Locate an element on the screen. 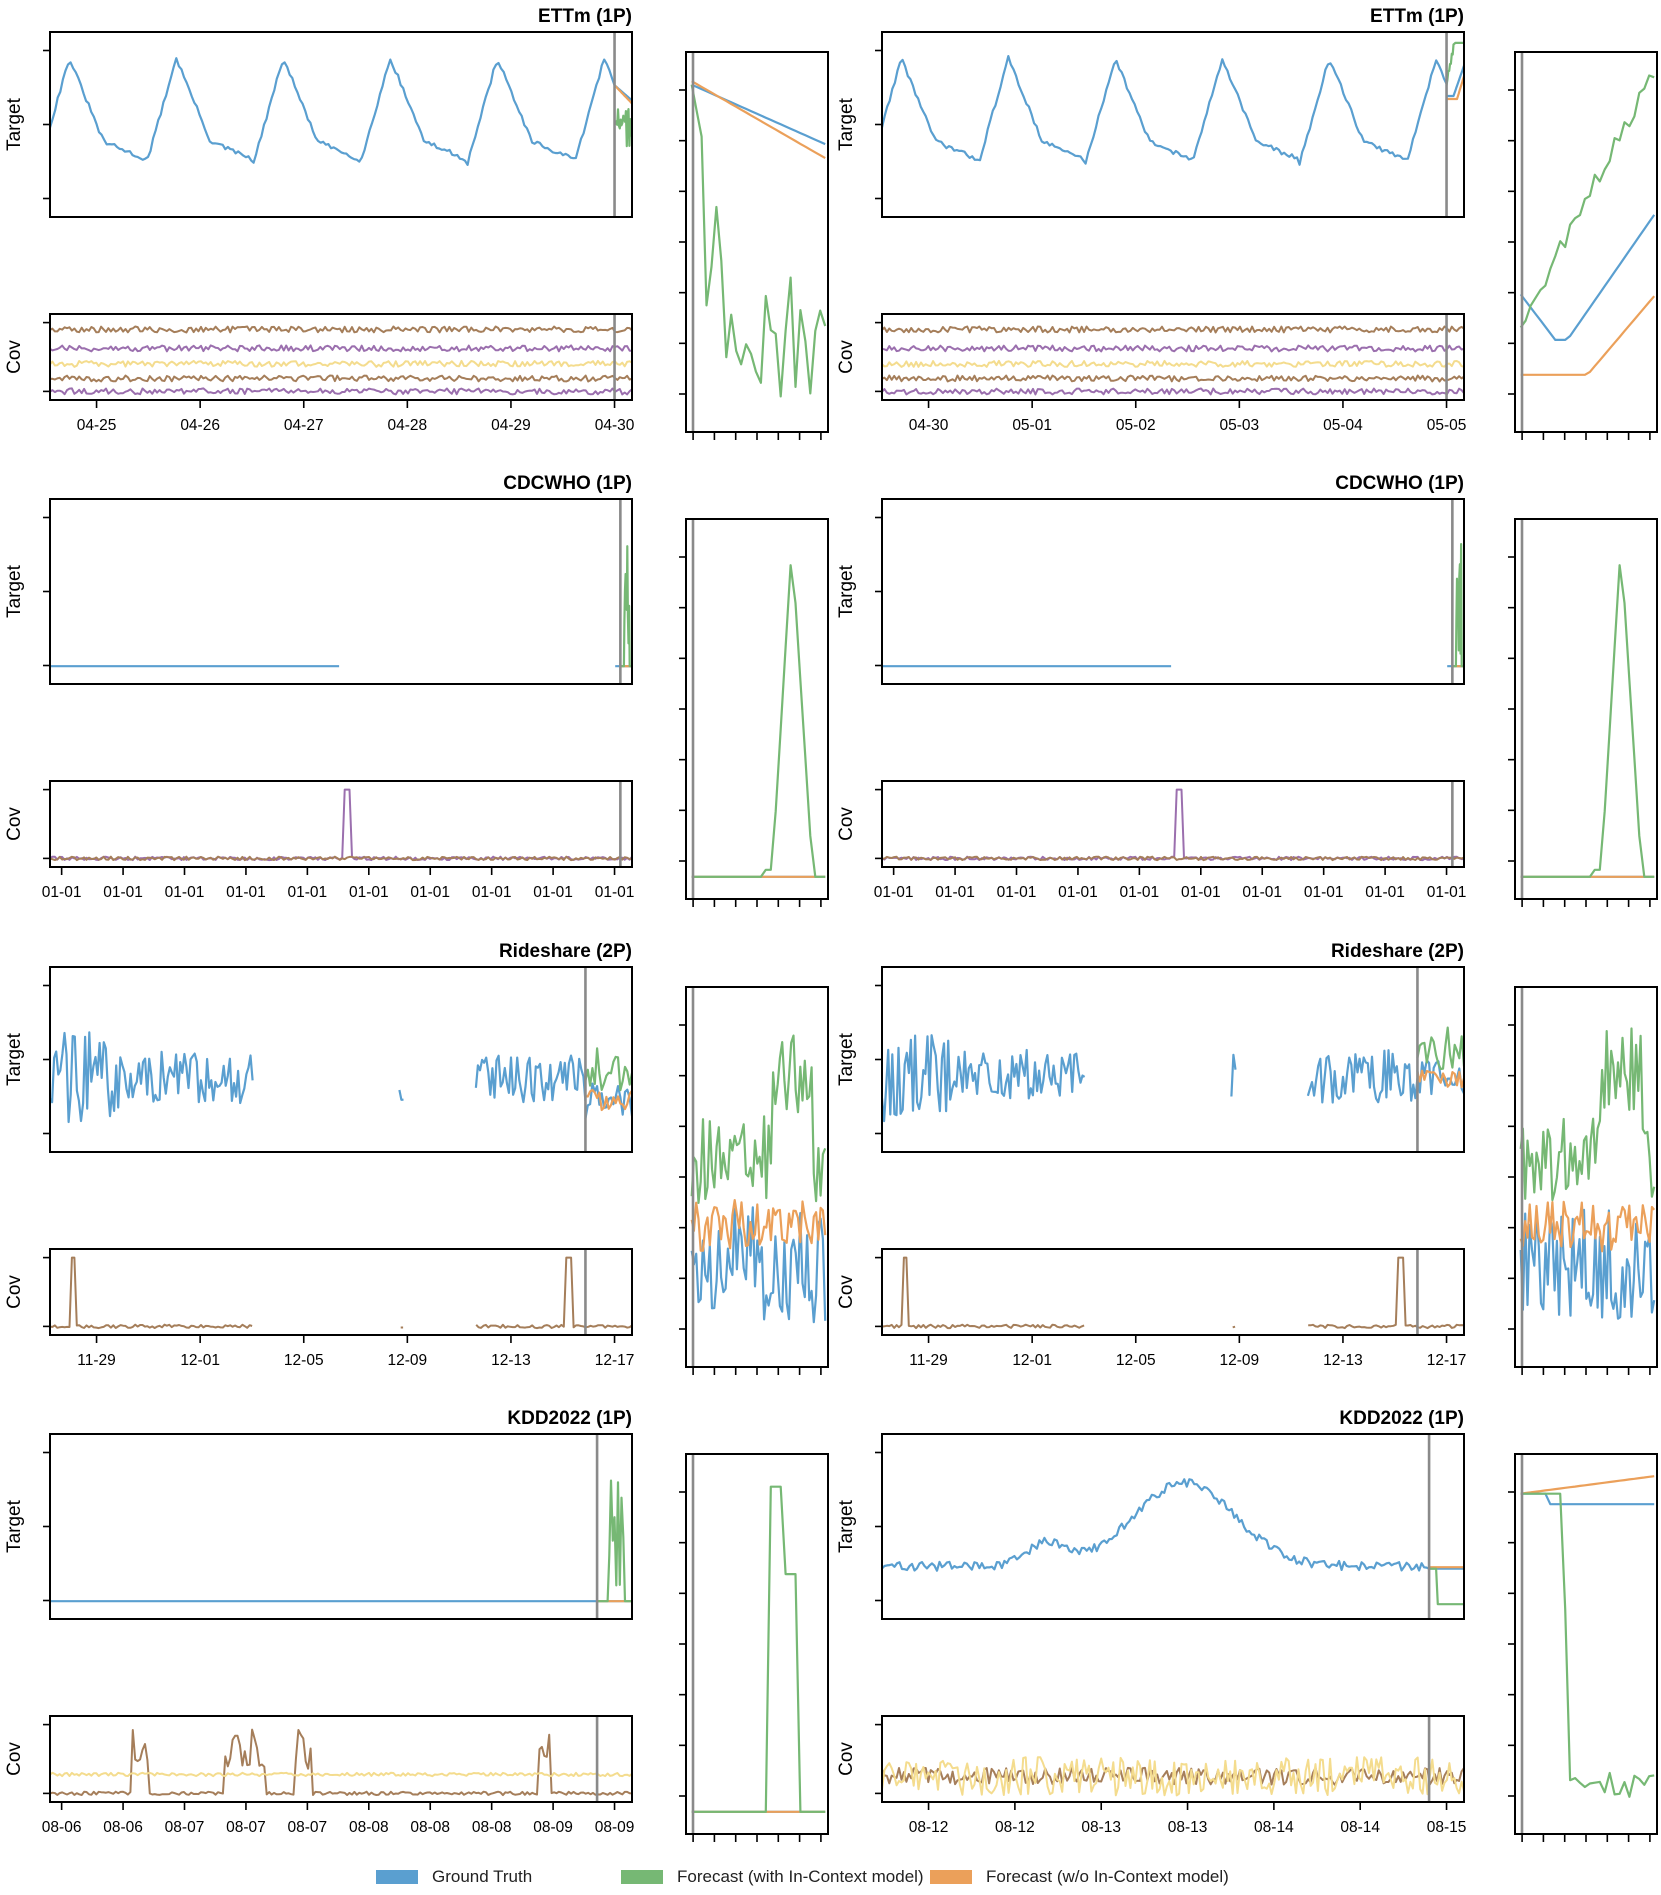 This screenshot has height=1895, width=1661. chart-cdcwho-1p--left: CDCWHO (1P) Target Cov is located at coordinates (318, 657).